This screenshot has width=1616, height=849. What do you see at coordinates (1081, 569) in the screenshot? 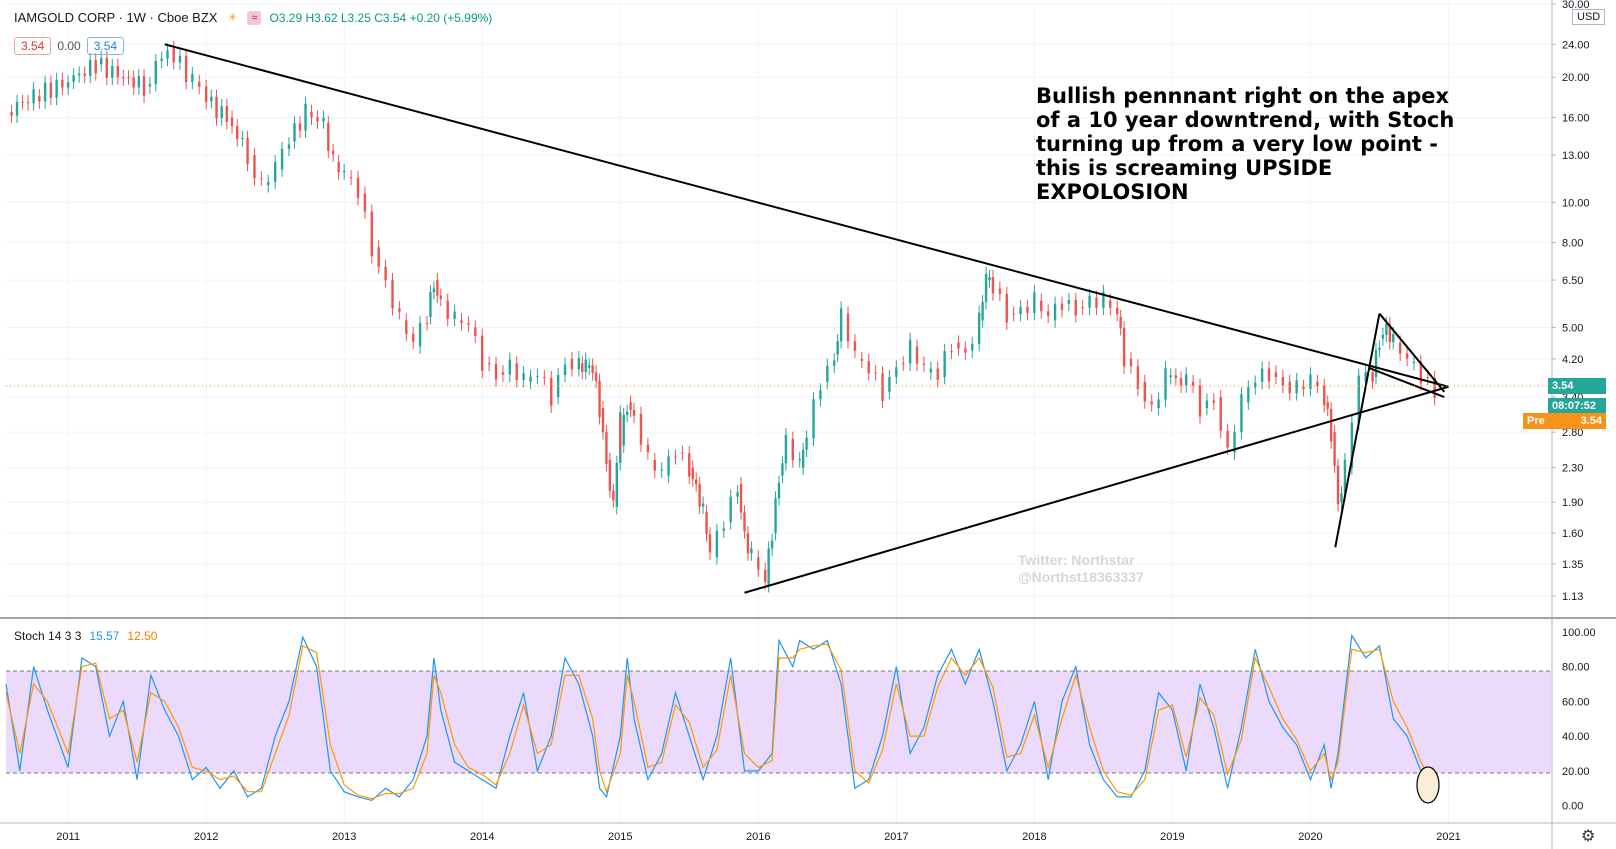
I see `watermark: Twitter: Northstar @Northst18363337` at bounding box center [1081, 569].